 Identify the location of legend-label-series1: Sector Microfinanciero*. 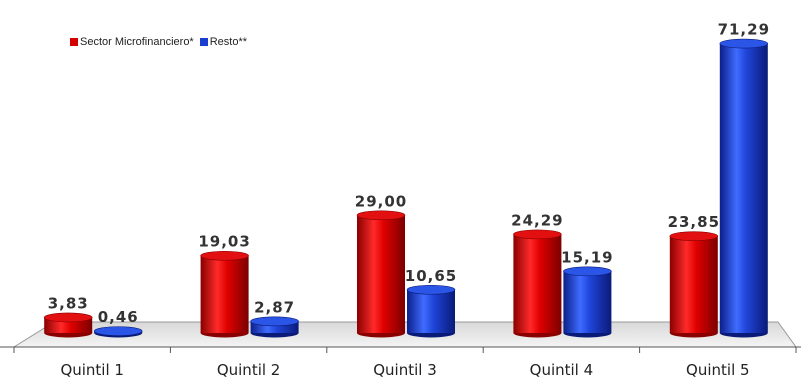
(137, 42).